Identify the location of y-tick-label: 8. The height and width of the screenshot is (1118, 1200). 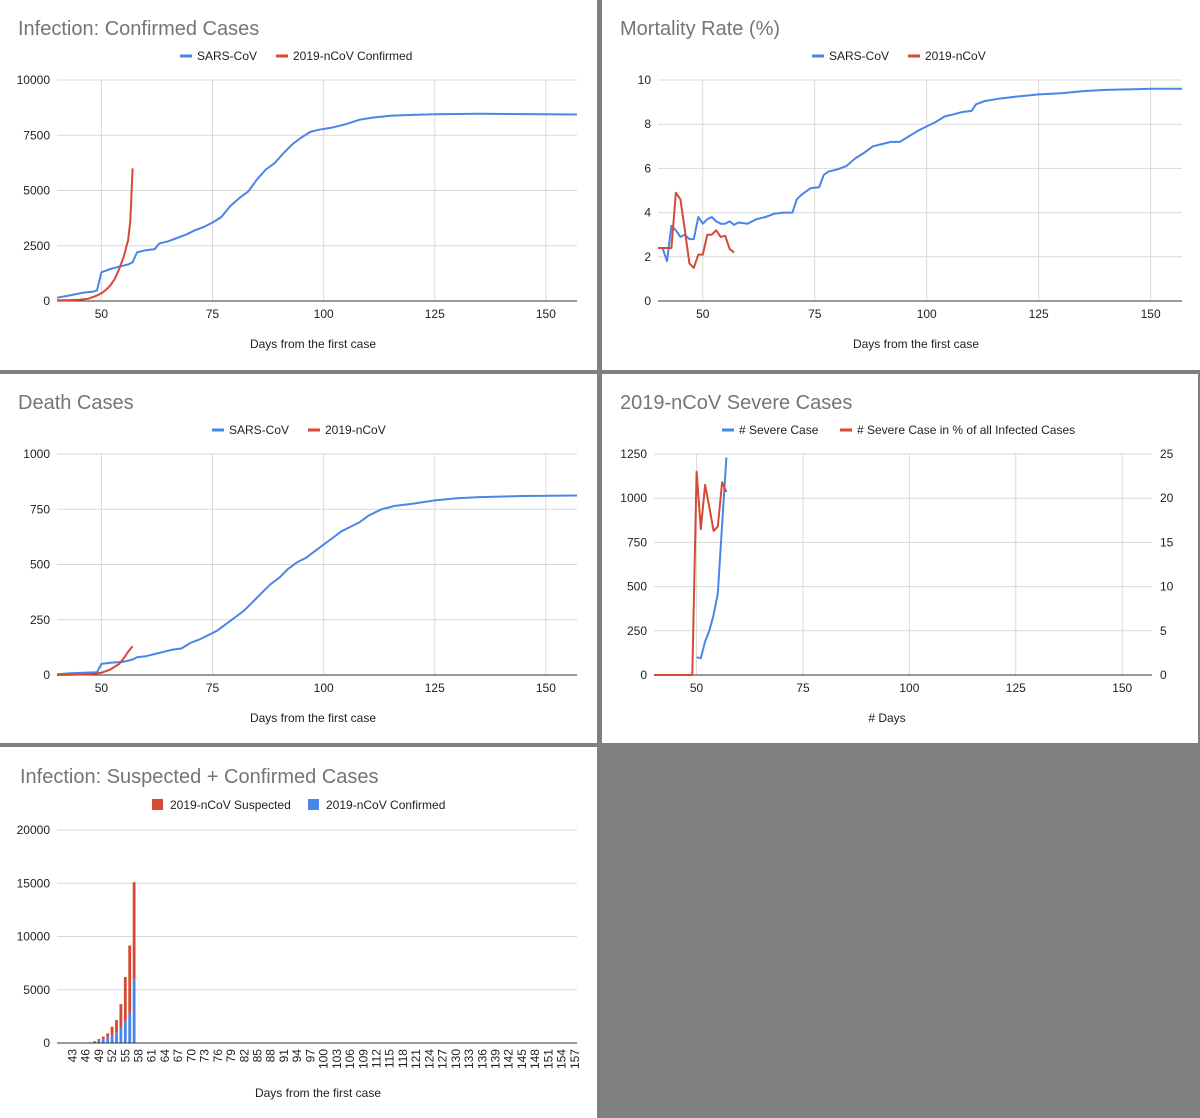
(647, 124).